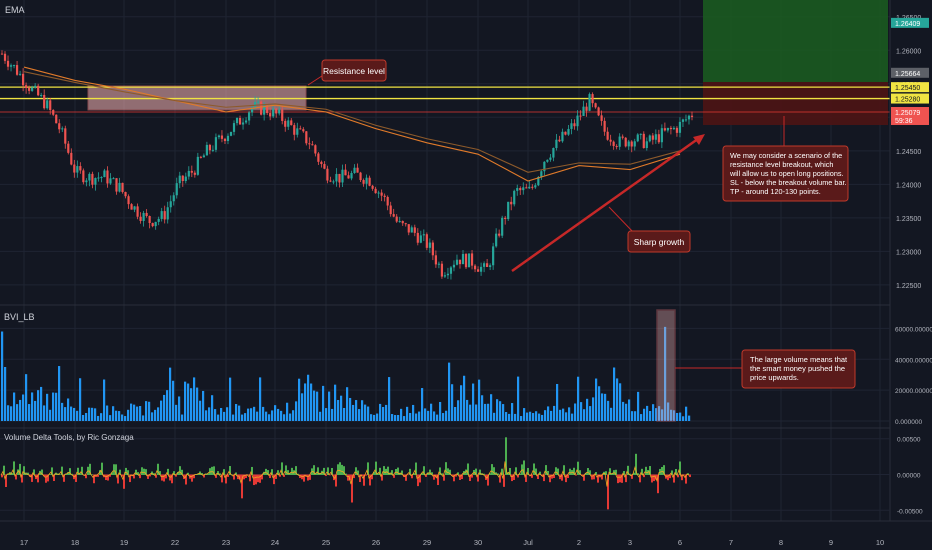 This screenshot has height=550, width=932. Describe the element at coordinates (445, 99) in the screenshot. I see `price-levels` at that location.